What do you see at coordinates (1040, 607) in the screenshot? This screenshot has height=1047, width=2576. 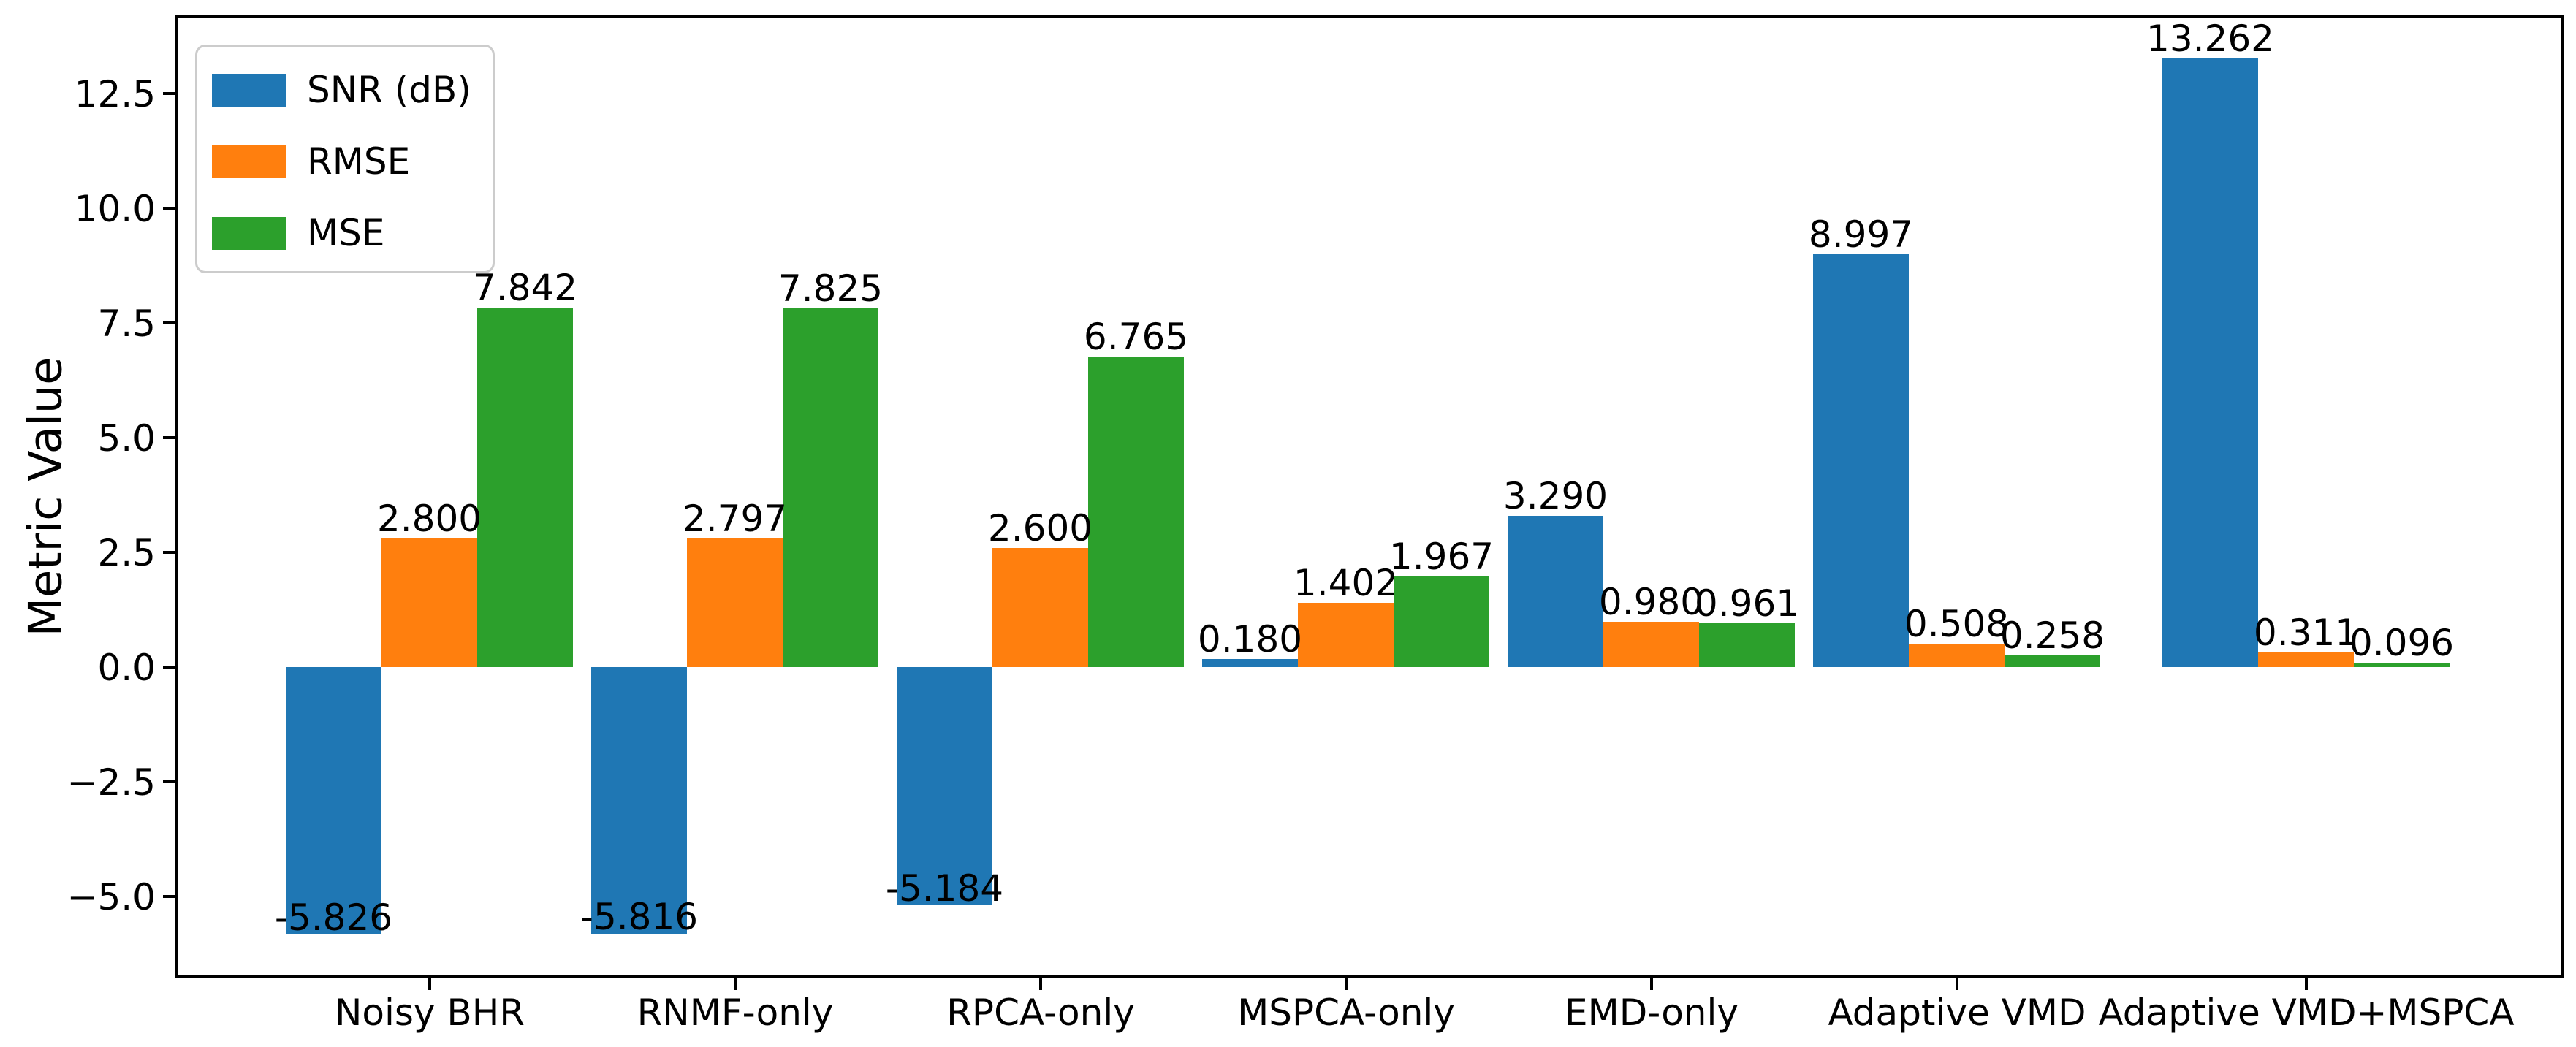 I see `bar-rmse-rpca-only` at bounding box center [1040, 607].